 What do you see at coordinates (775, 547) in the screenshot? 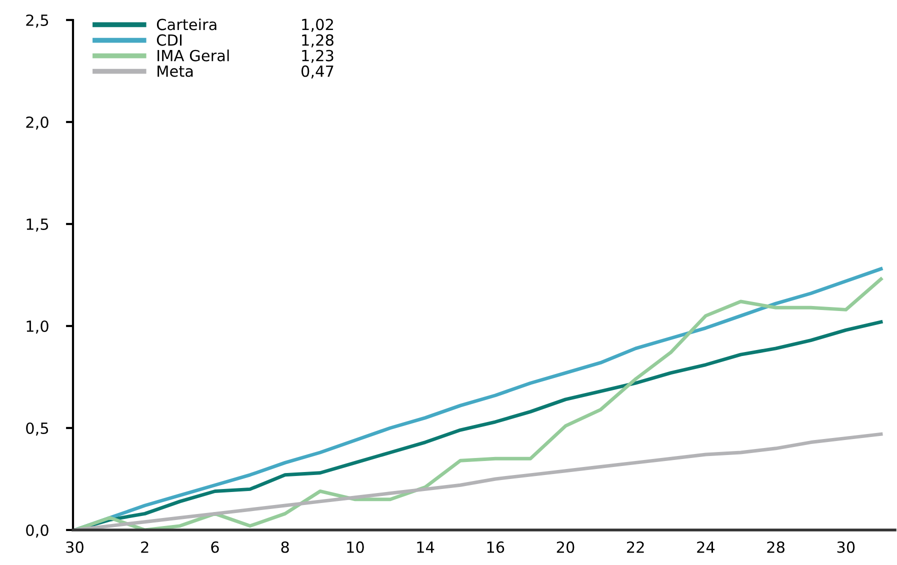
I see `x-tick-label: 28` at bounding box center [775, 547].